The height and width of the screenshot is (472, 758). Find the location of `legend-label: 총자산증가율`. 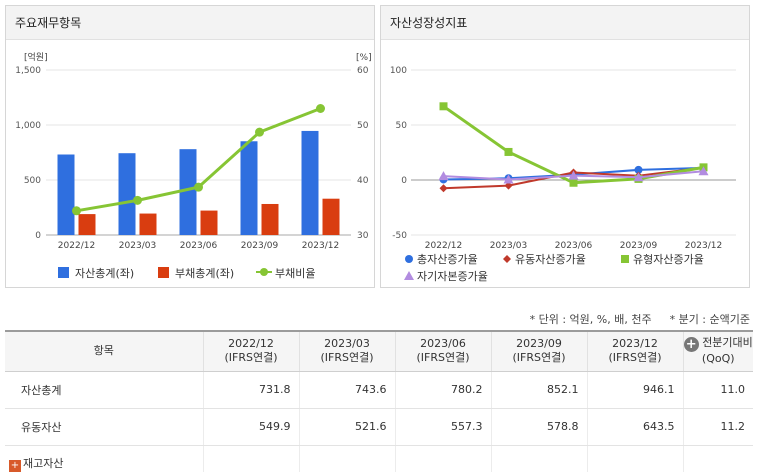

legend-label: 총자산증가율 is located at coordinates (447, 259).